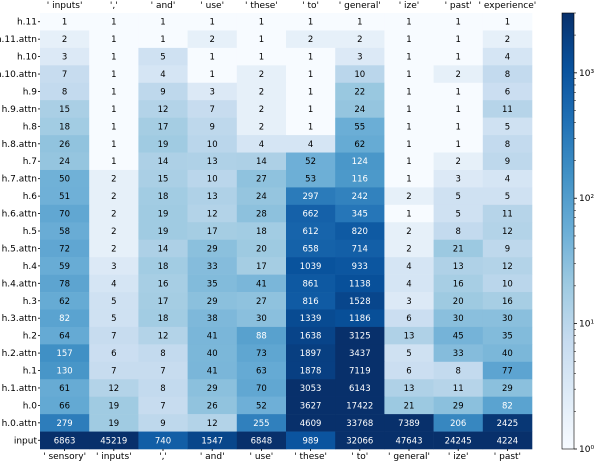  Describe the element at coordinates (212, 337) in the screenshot. I see `cell-value-label: 41` at that location.